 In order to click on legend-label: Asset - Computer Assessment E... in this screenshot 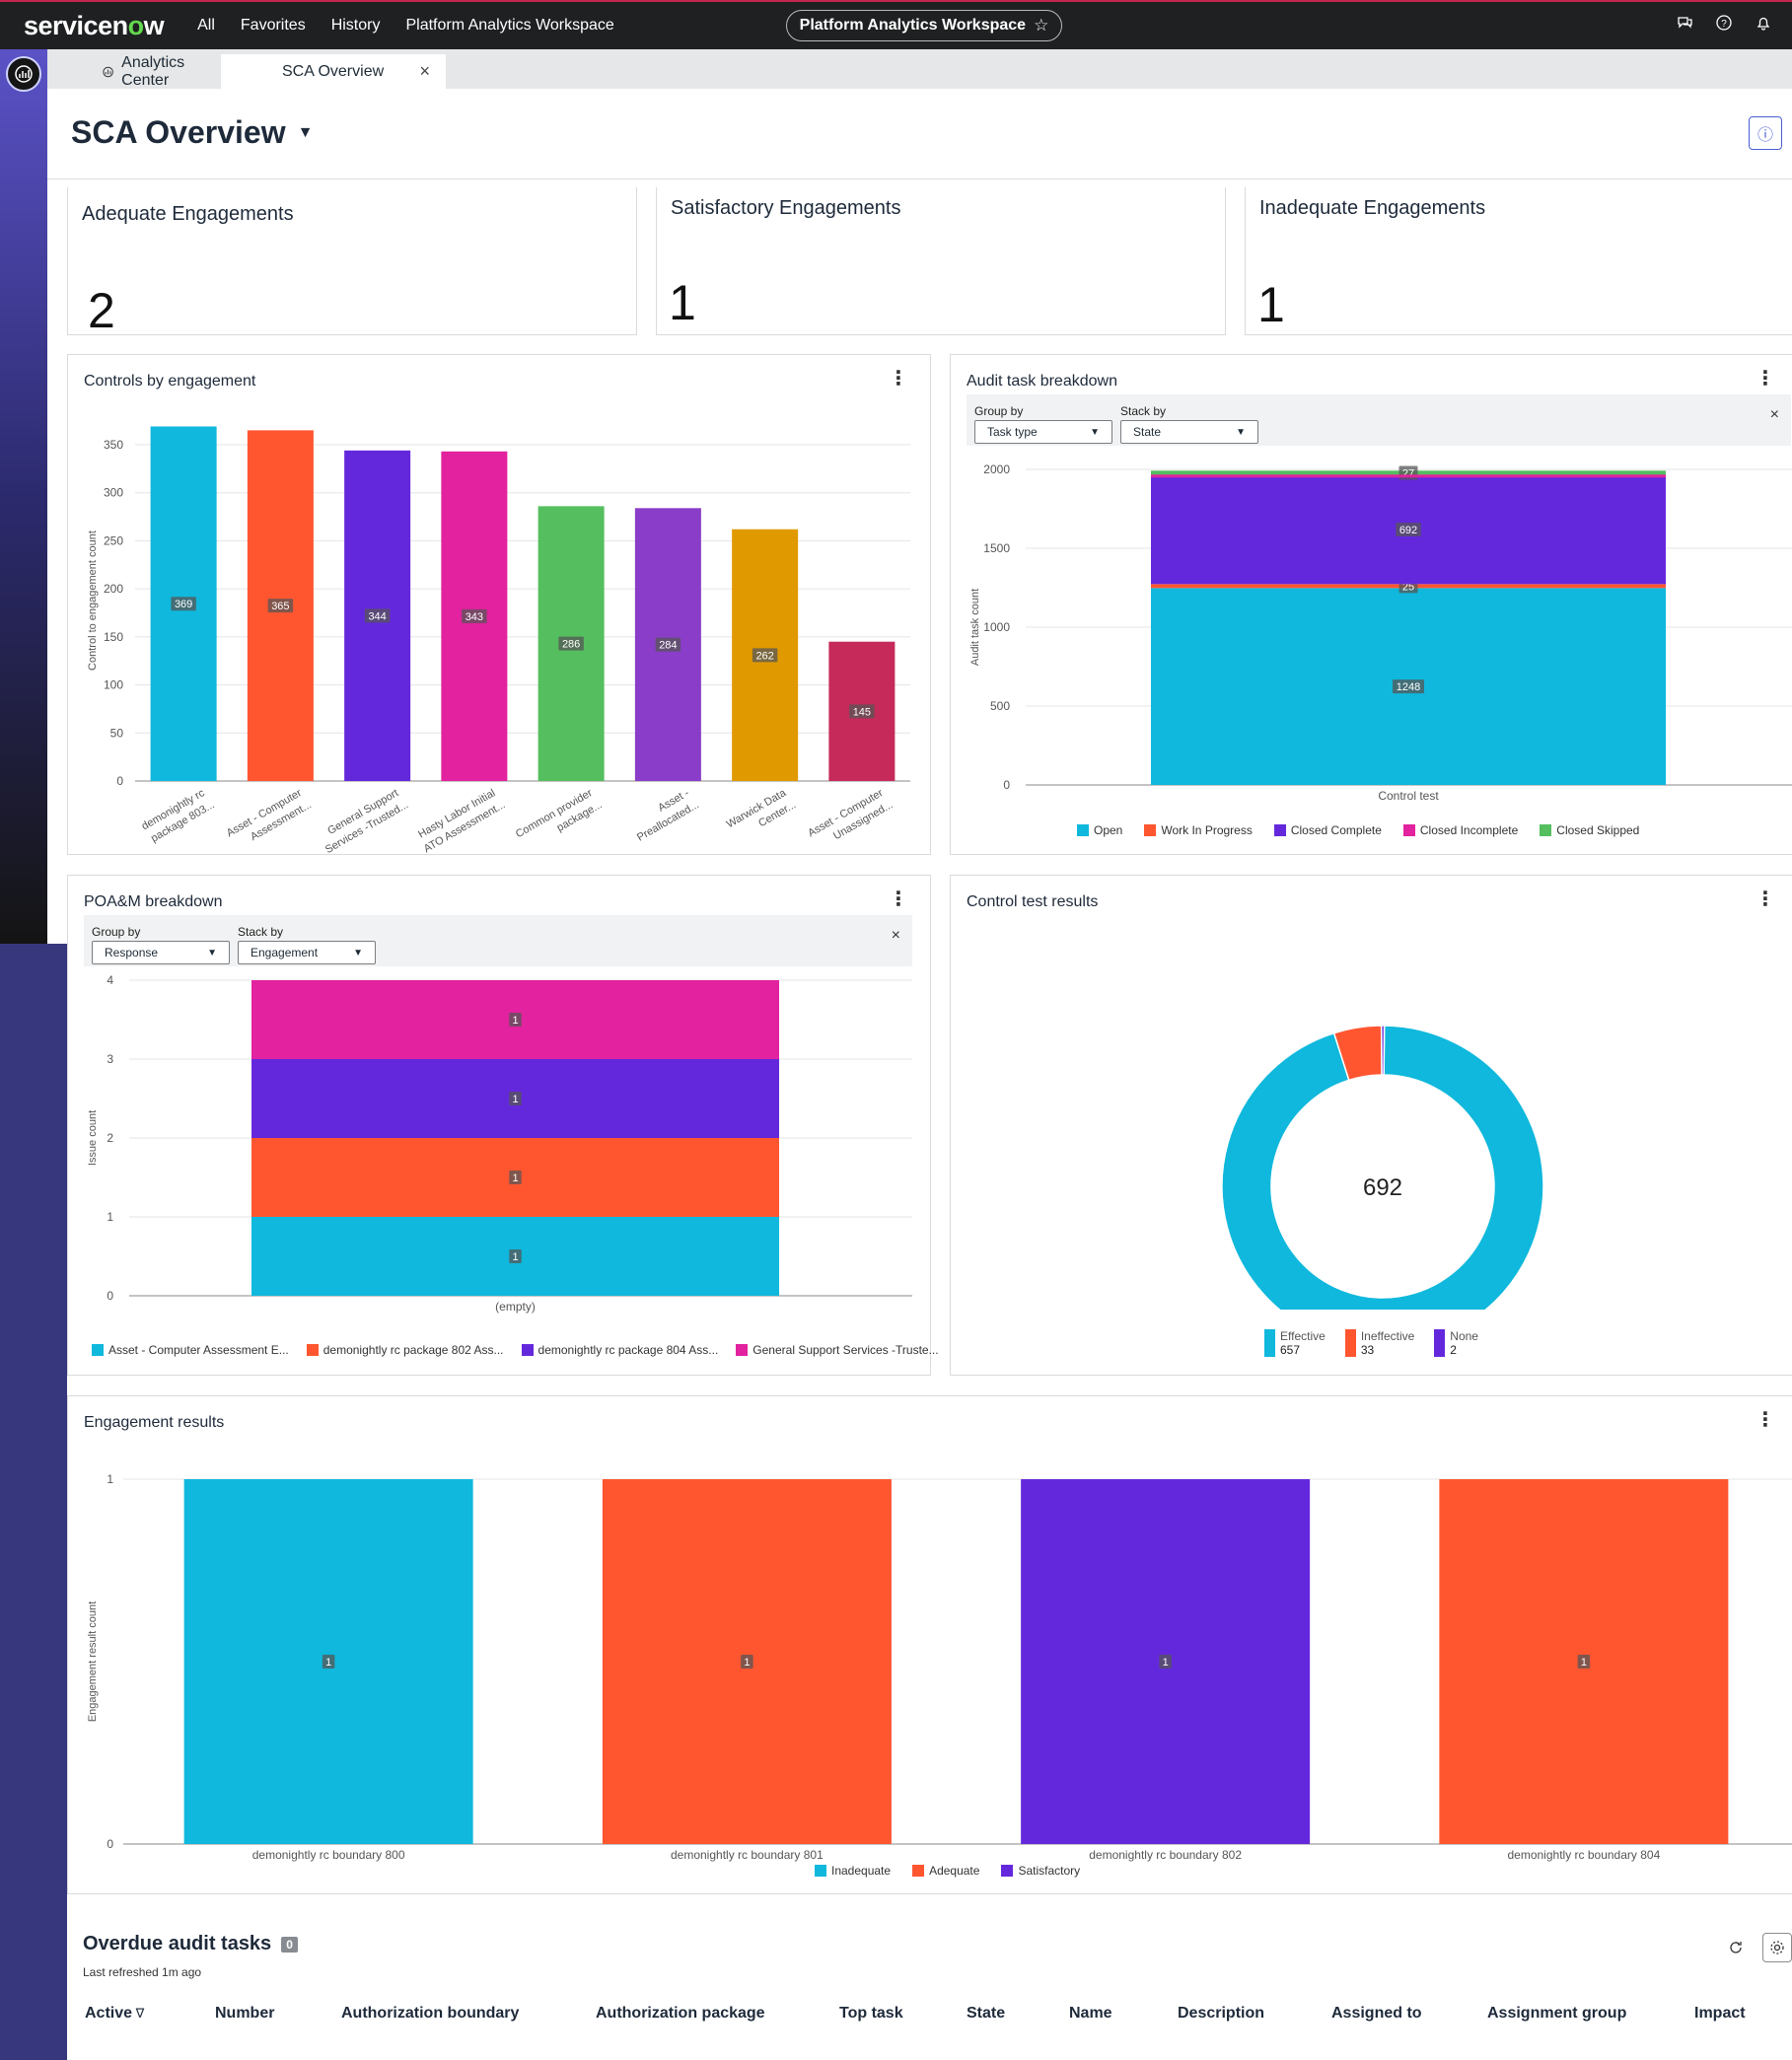, I will do `click(198, 1350)`.